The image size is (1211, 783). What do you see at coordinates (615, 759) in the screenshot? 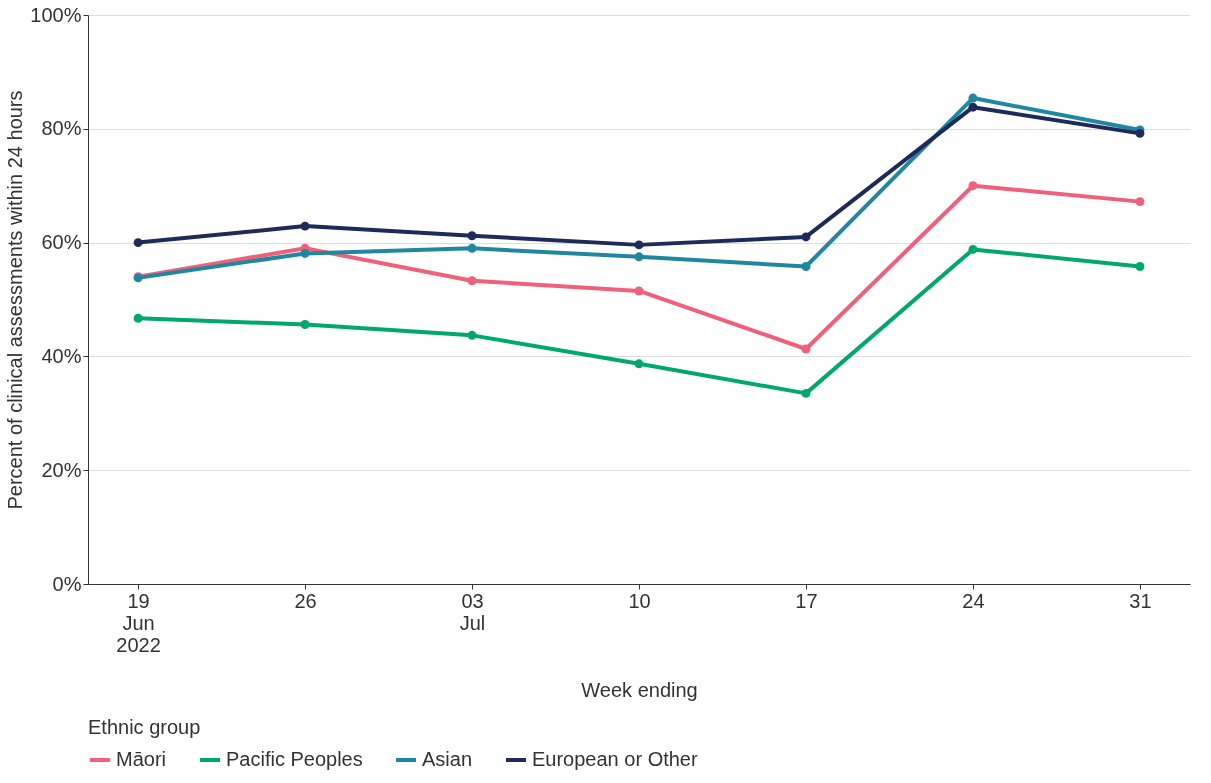
I see `legend-label: European or Other` at bounding box center [615, 759].